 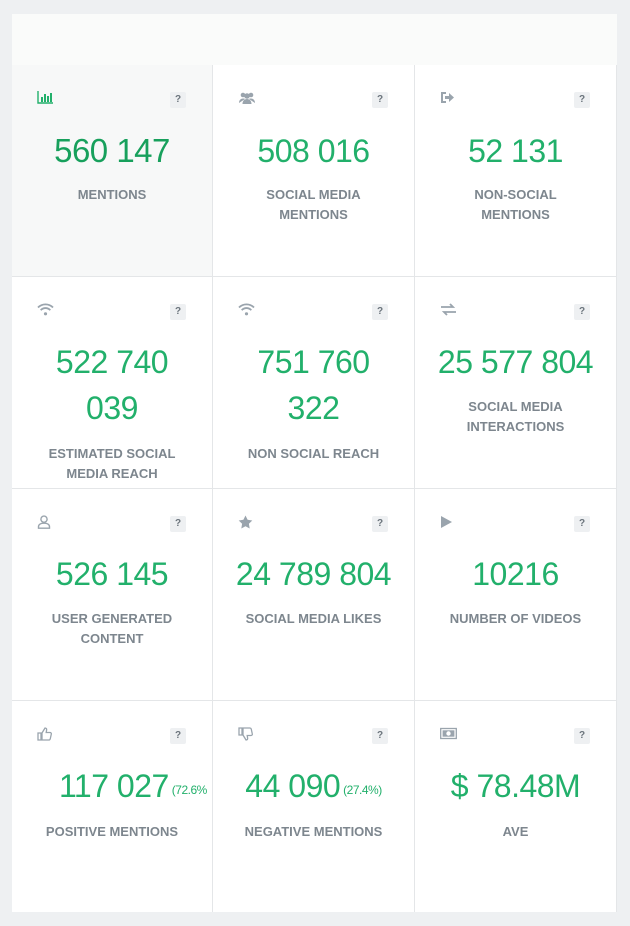 What do you see at coordinates (313, 831) in the screenshot?
I see `negative-mentions-label: NEGATIVE MENTIONS` at bounding box center [313, 831].